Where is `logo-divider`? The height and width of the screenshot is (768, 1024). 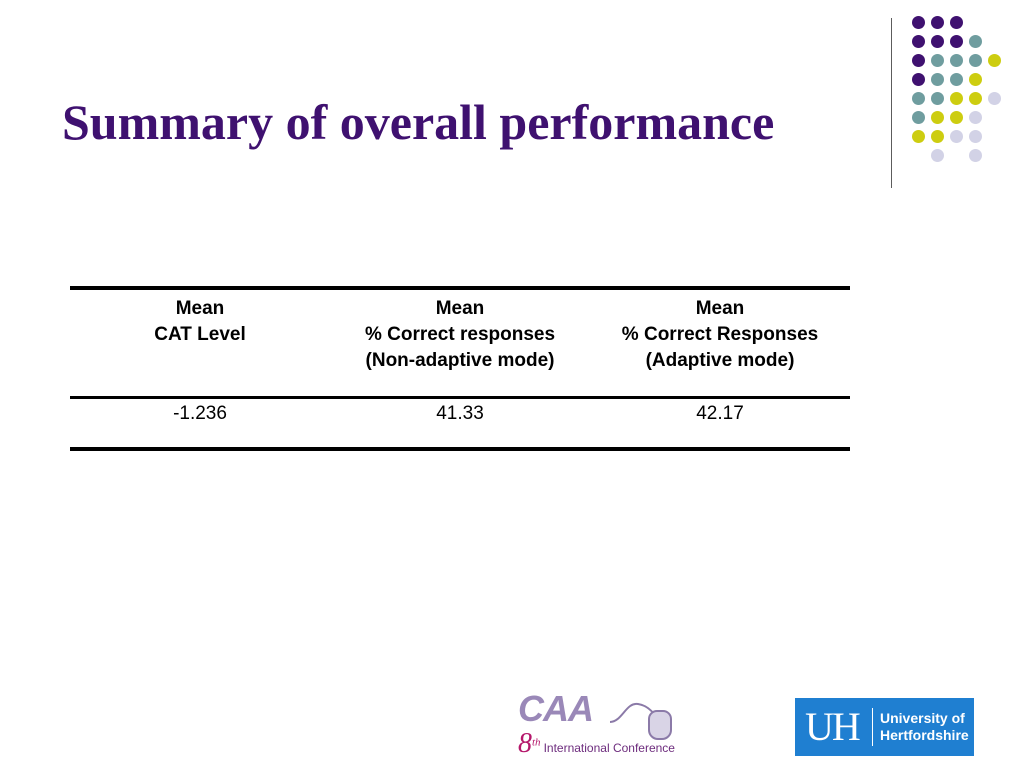
logo-divider is located at coordinates (872, 727).